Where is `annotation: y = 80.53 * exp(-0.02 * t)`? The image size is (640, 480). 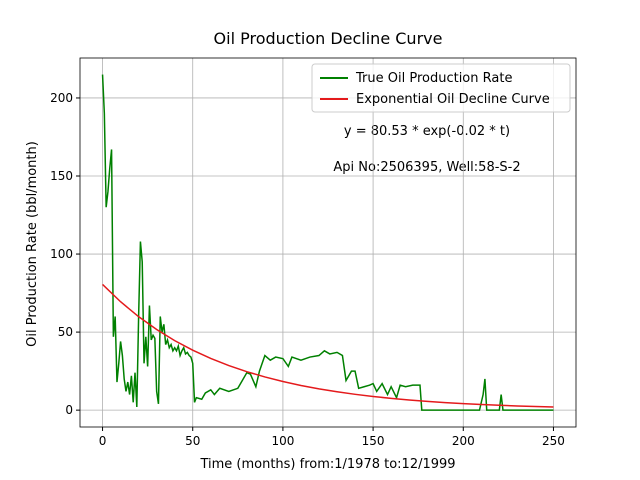 annotation: y = 80.53 * exp(-0.02 * t) is located at coordinates (427, 131).